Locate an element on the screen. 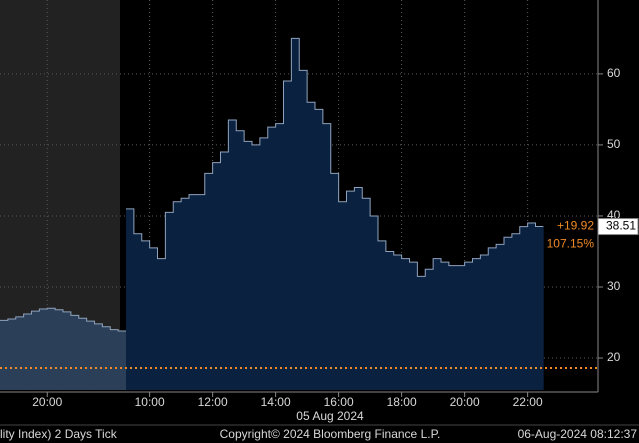  change-pct-label: 107.15% is located at coordinates (571, 244).